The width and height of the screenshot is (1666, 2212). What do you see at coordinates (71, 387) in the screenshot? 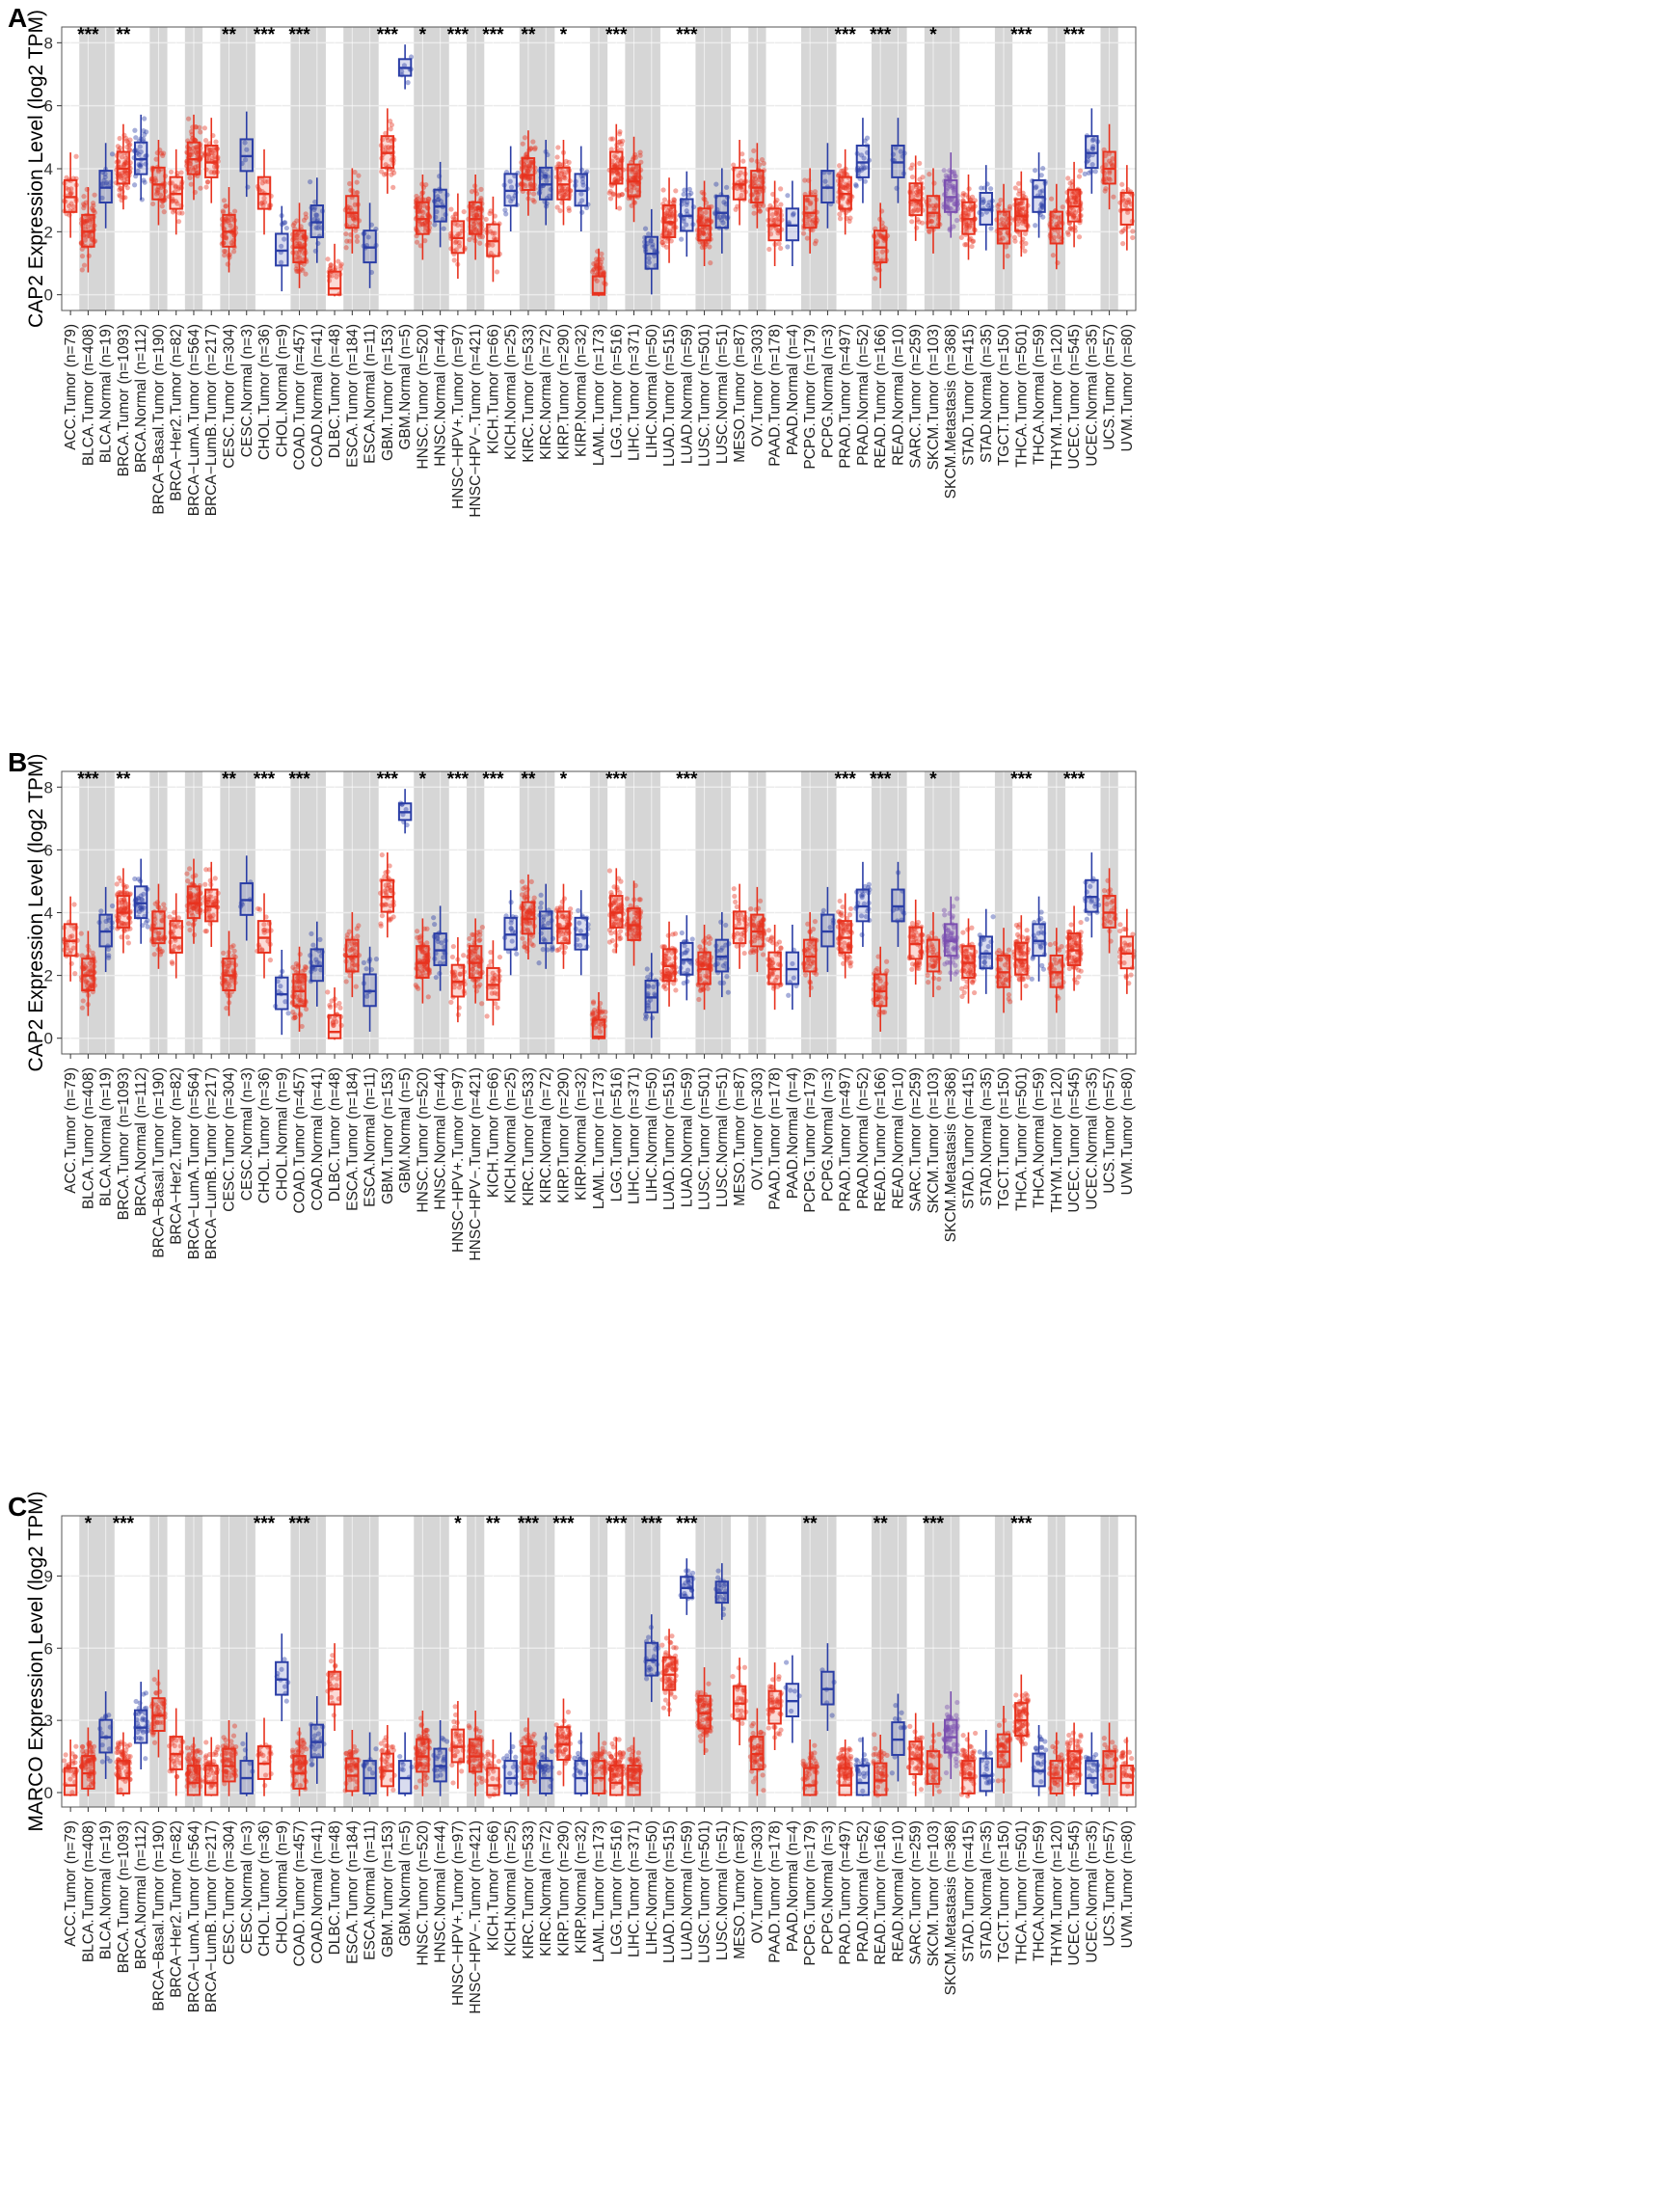
I see `x-tick-label: ACC.Tumor (n=79)` at bounding box center [71, 387].